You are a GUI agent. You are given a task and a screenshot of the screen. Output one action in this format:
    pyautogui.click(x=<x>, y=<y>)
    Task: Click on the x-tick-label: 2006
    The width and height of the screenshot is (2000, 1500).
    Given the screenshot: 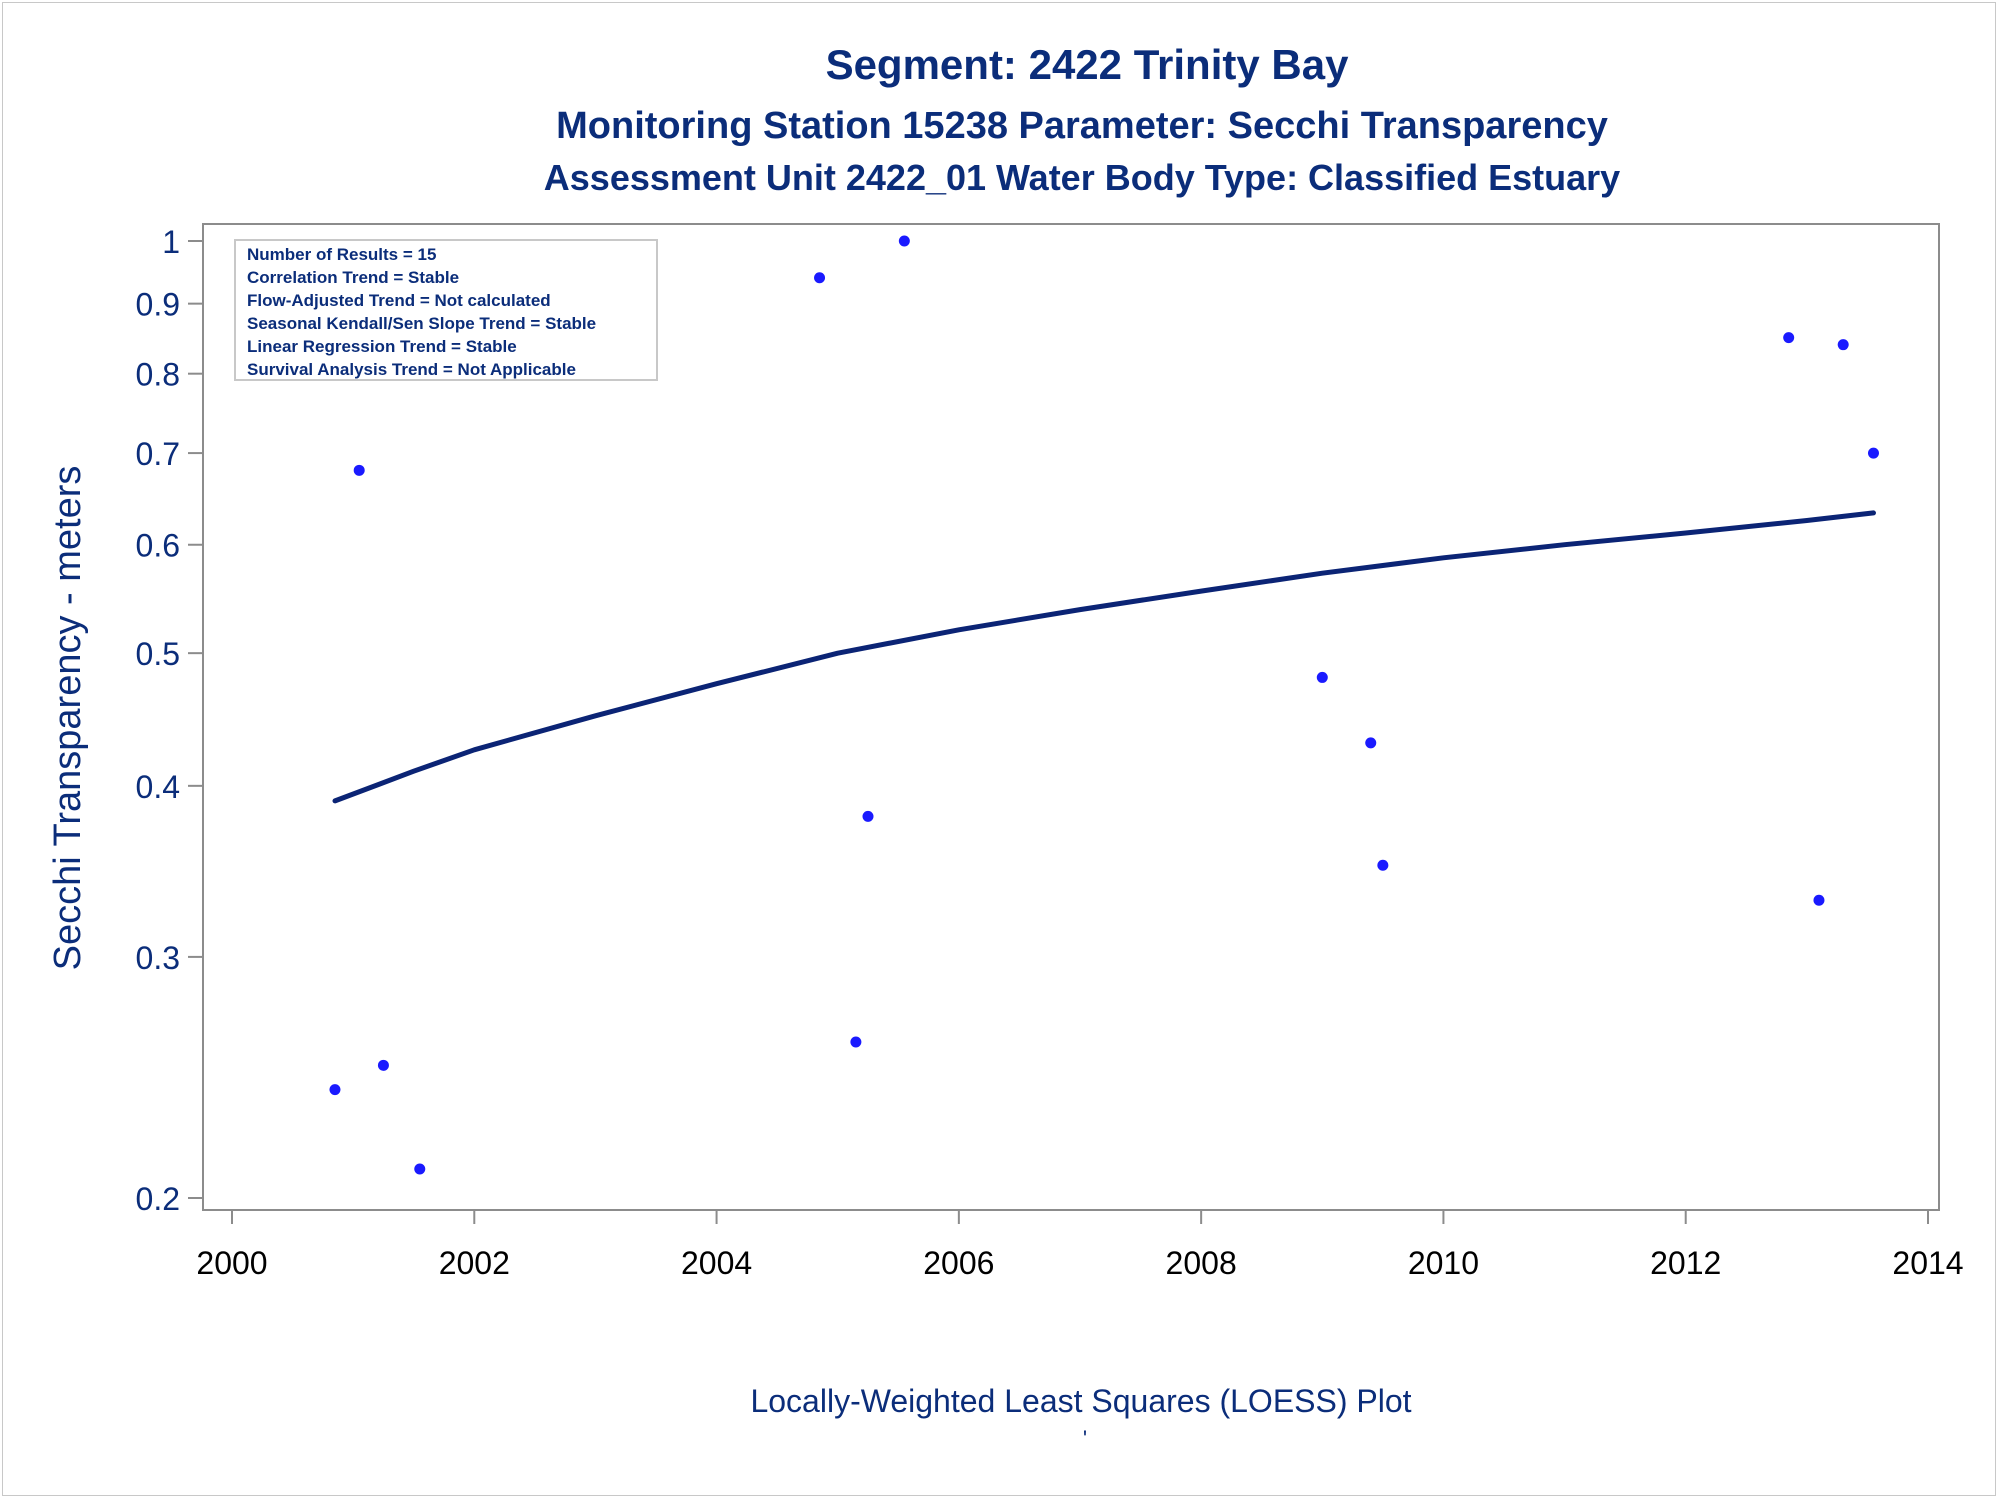 What is the action you would take?
    pyautogui.click(x=958, y=1263)
    